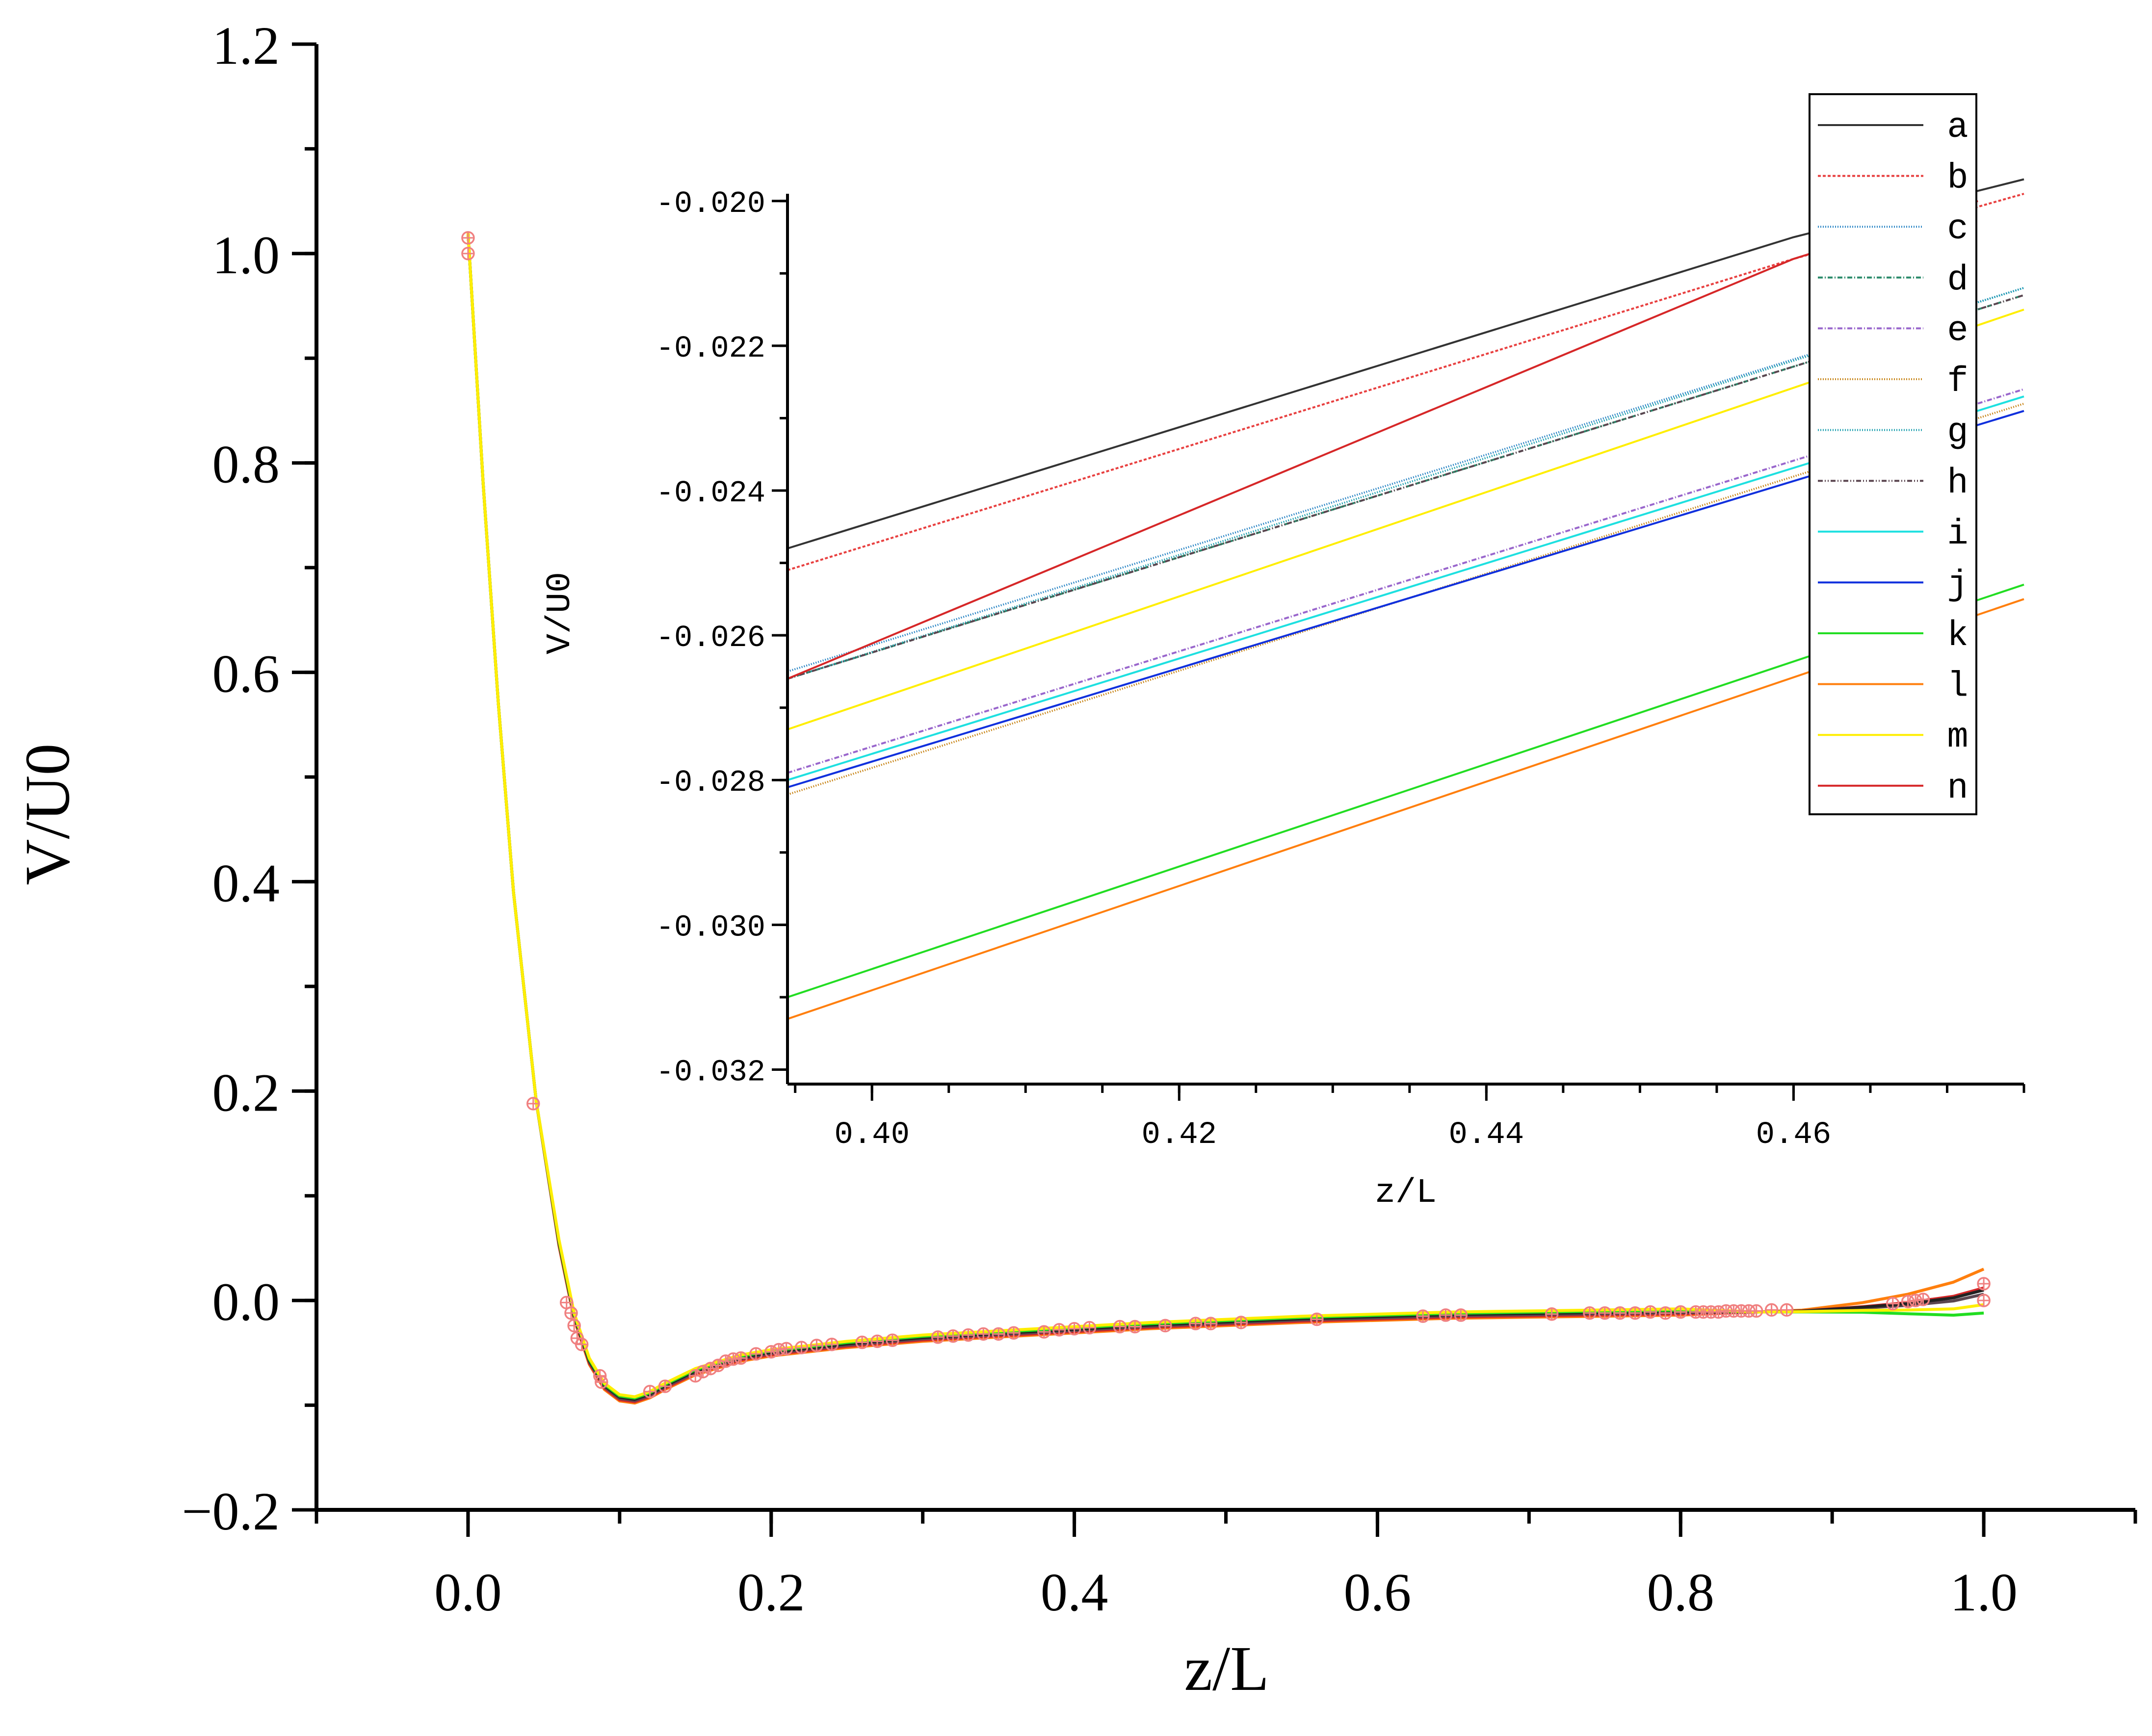 The width and height of the screenshot is (2152, 1736). What do you see at coordinates (1957, 788) in the screenshot?
I see `legend-label: n` at bounding box center [1957, 788].